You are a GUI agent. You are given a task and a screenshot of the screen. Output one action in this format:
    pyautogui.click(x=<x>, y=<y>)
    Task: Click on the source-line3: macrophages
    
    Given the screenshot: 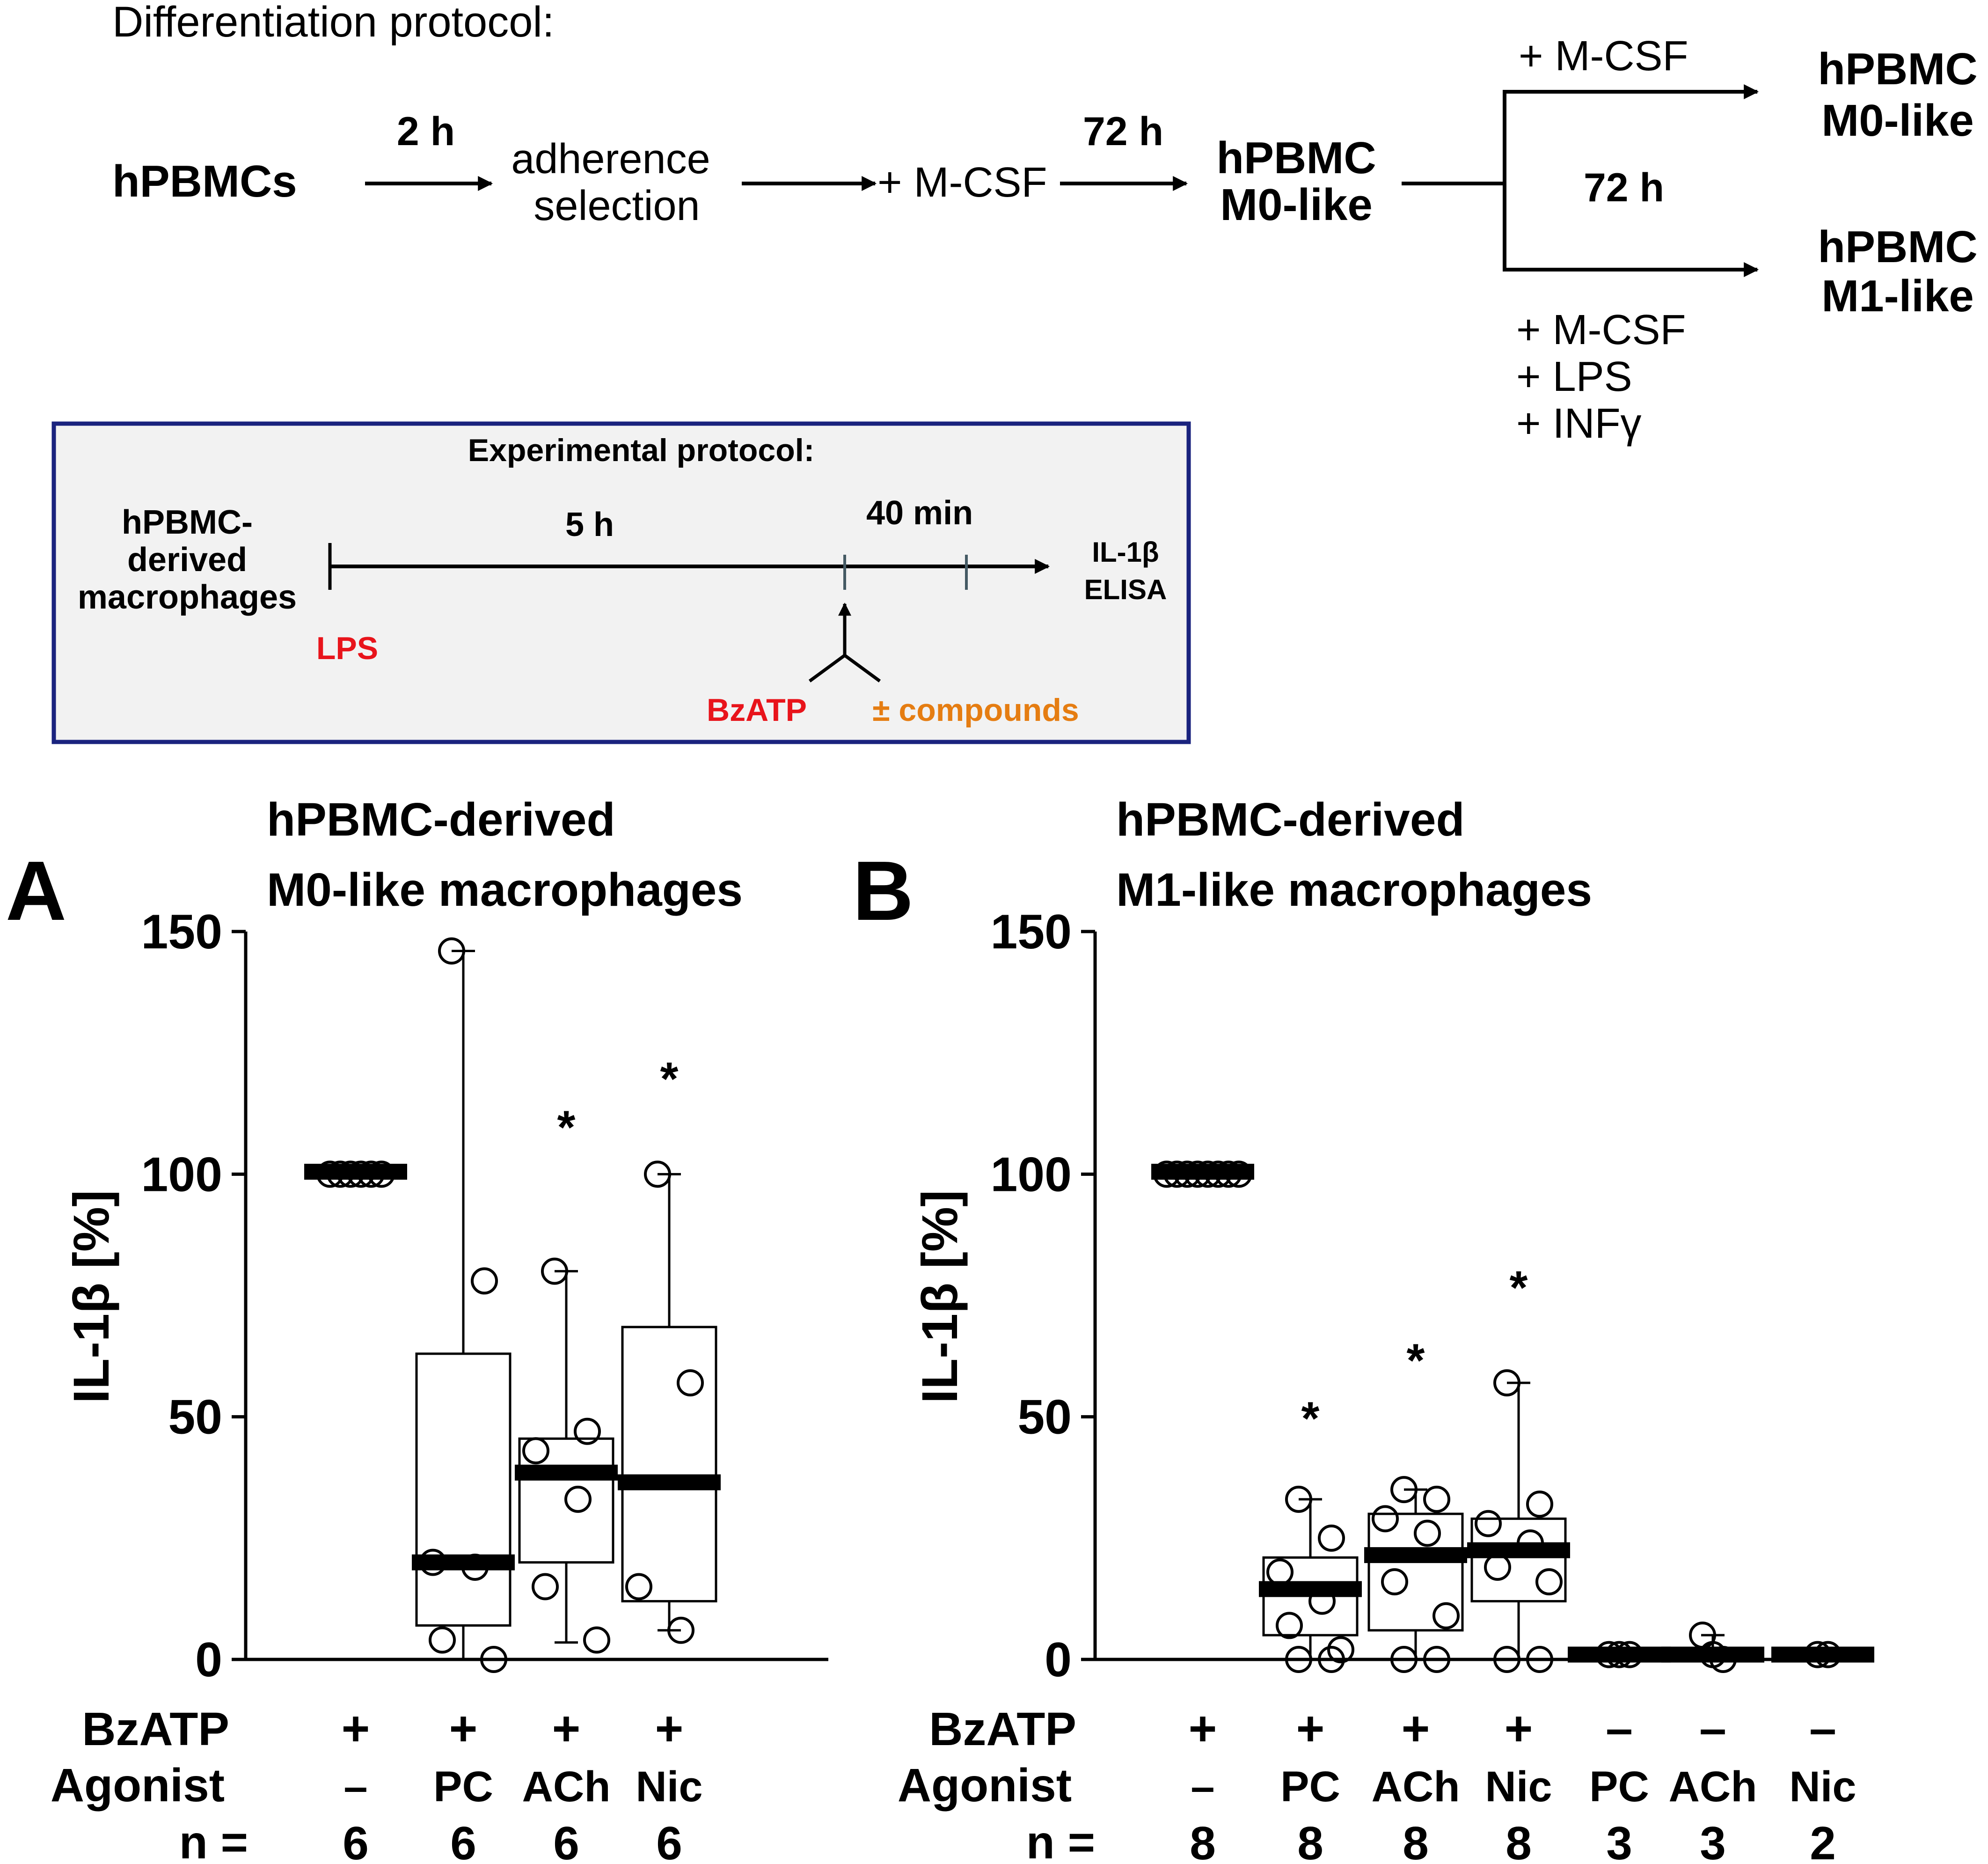 What is the action you would take?
    pyautogui.click(x=187, y=597)
    